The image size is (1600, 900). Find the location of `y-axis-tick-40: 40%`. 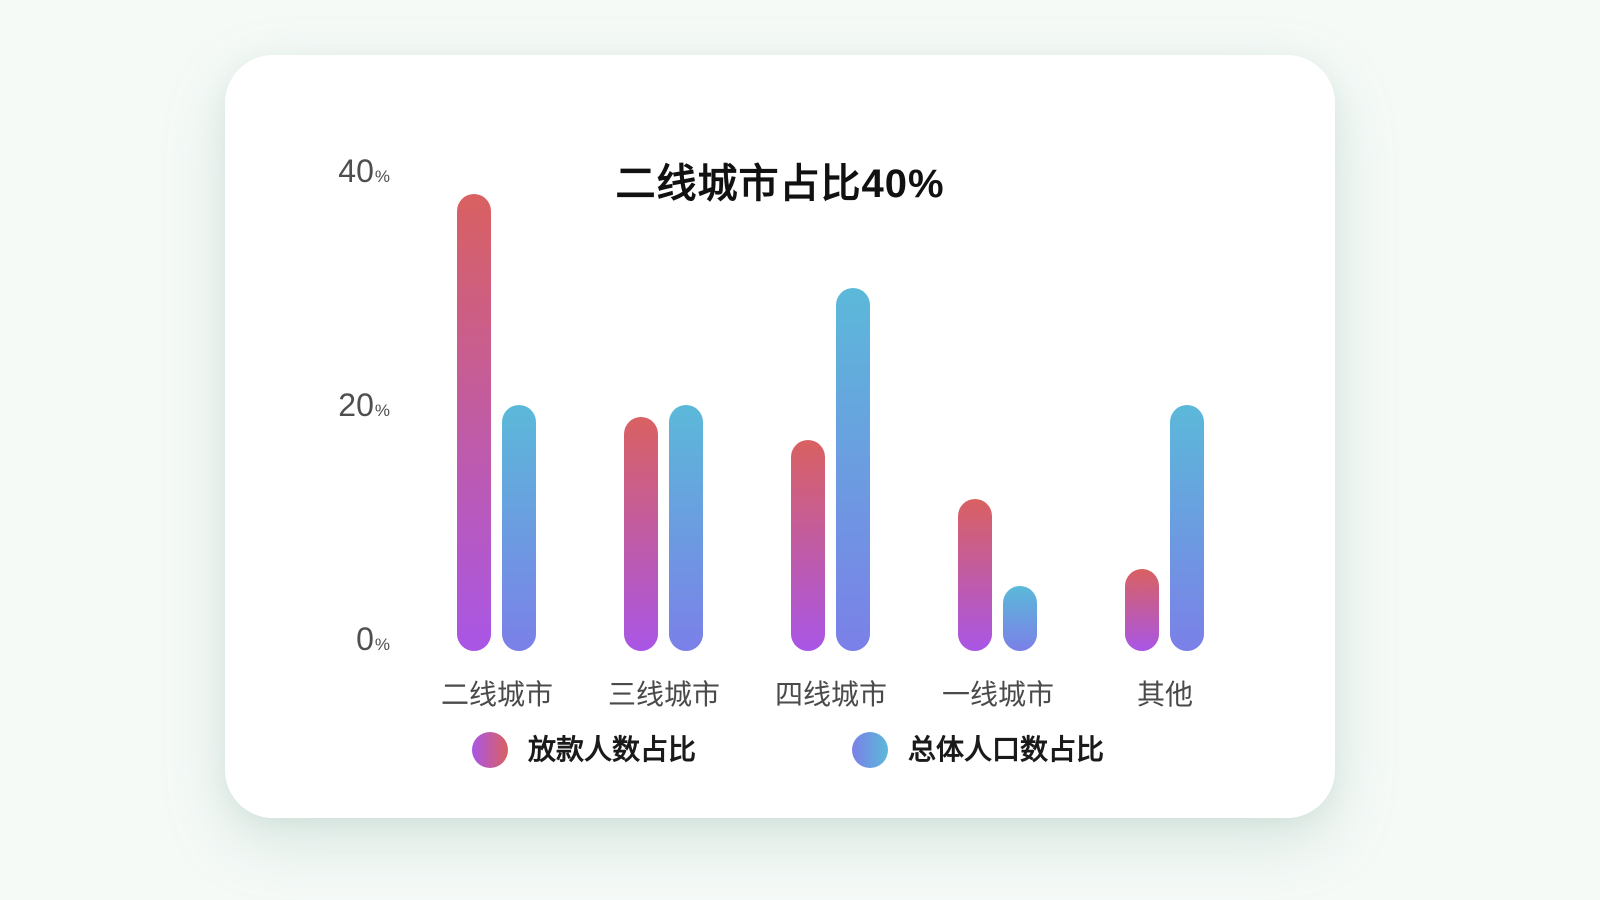

y-axis-tick-40: 40% is located at coordinates (327, 171).